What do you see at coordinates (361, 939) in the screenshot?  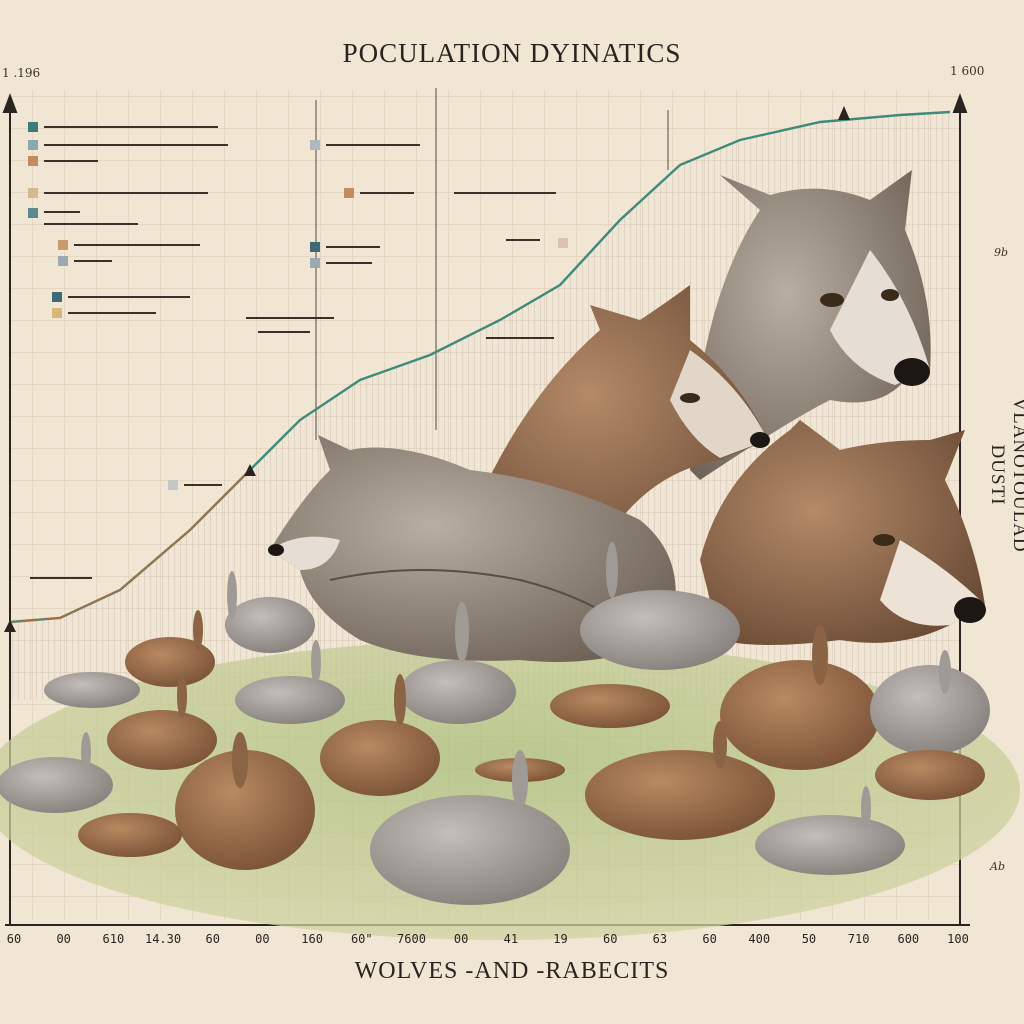 I see `x-tick-label: 60"` at bounding box center [361, 939].